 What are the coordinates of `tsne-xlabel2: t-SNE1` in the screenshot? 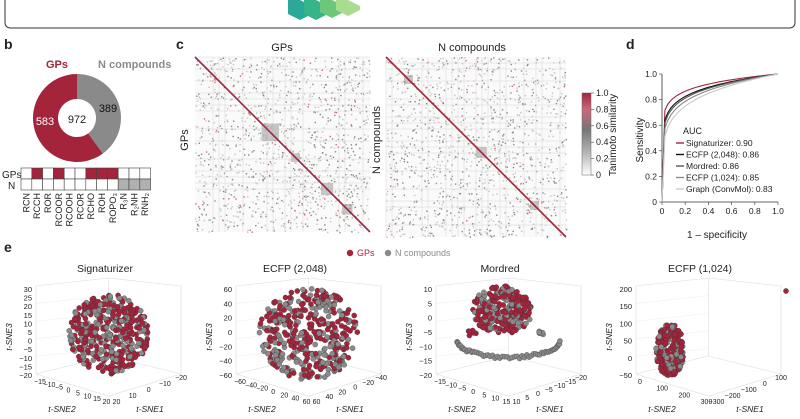 It's located at (750, 409).